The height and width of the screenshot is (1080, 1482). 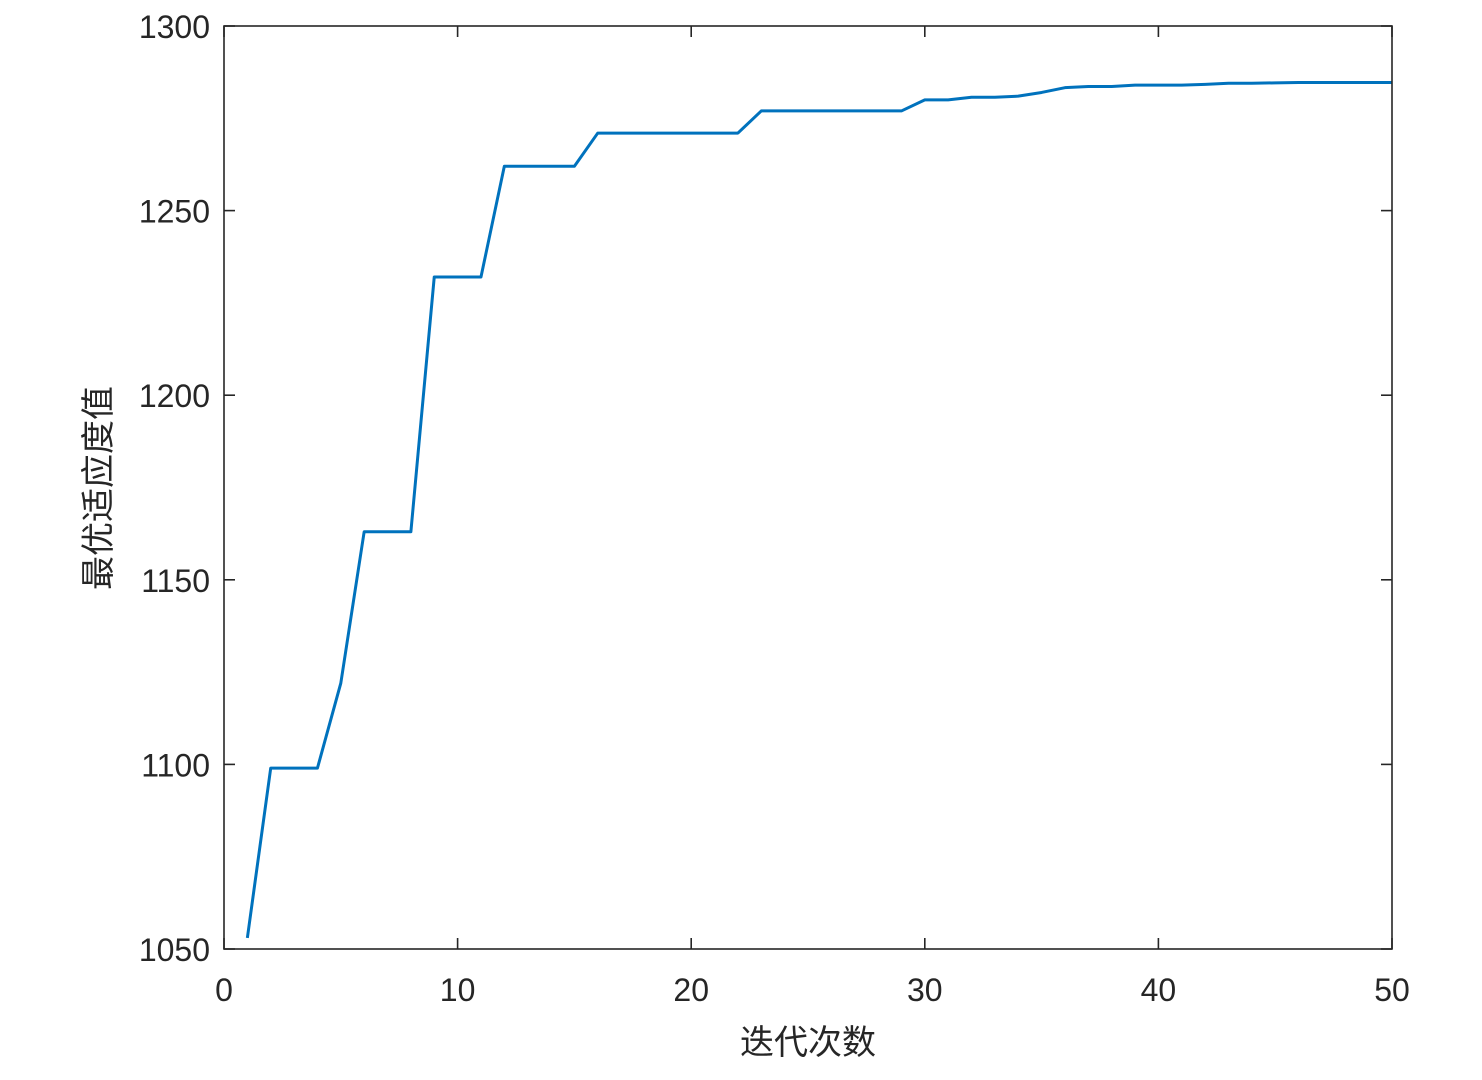 I want to click on y-tick-label: 1050, so click(x=174, y=950).